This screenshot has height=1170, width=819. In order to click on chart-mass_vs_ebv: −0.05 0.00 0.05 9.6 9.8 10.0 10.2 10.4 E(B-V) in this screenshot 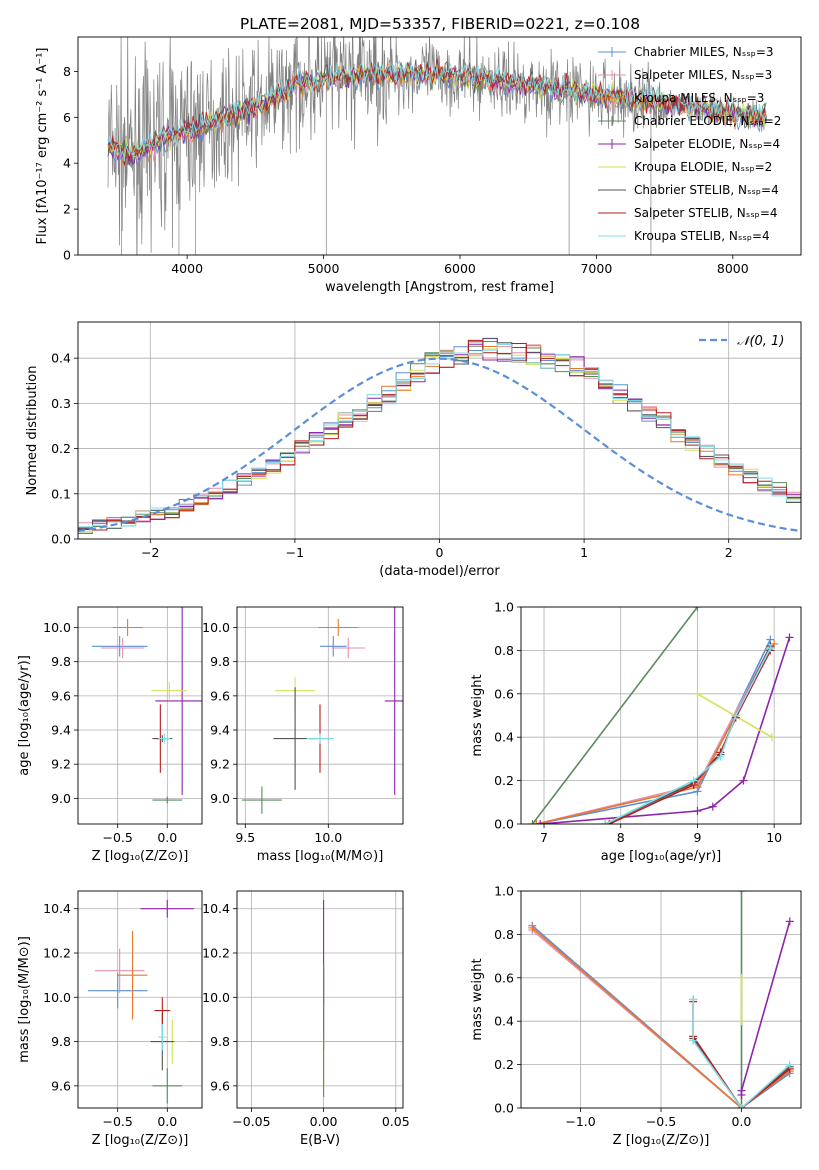, I will do `click(306, 1019)`.